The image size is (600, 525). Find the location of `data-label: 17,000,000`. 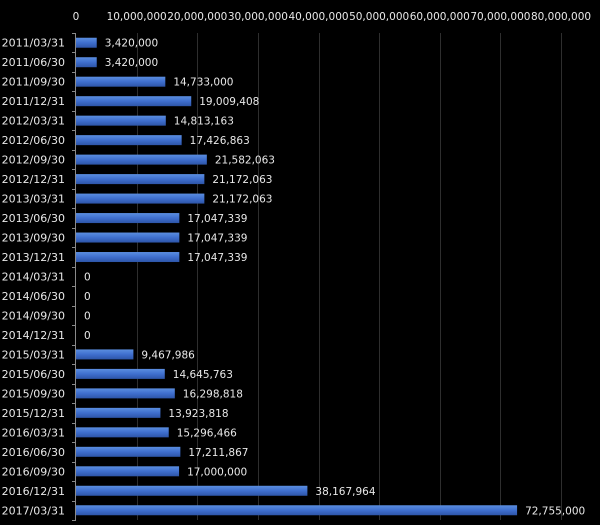

data-label: 17,000,000 is located at coordinates (217, 472).